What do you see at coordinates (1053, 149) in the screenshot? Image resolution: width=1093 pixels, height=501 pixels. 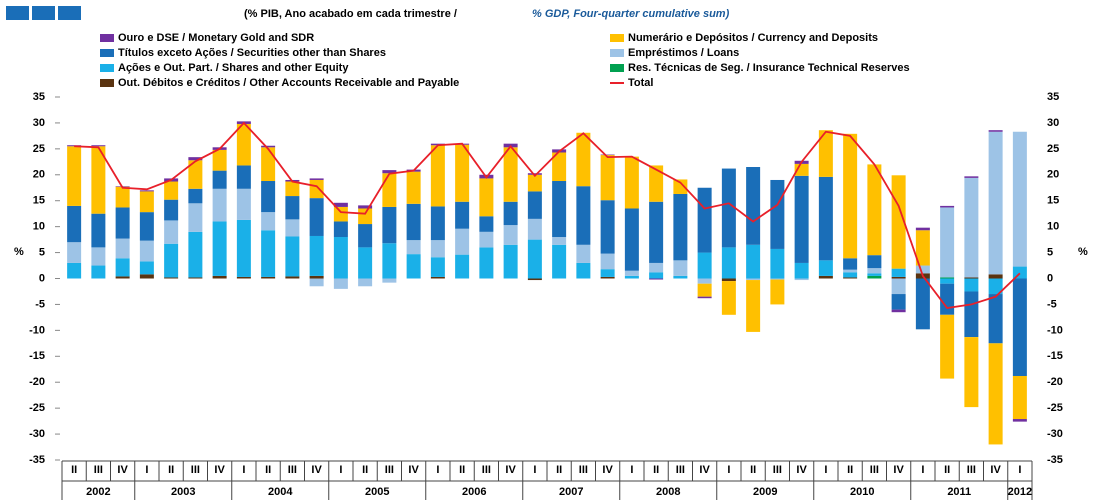 I see `y-tick-label: 25` at bounding box center [1053, 149].